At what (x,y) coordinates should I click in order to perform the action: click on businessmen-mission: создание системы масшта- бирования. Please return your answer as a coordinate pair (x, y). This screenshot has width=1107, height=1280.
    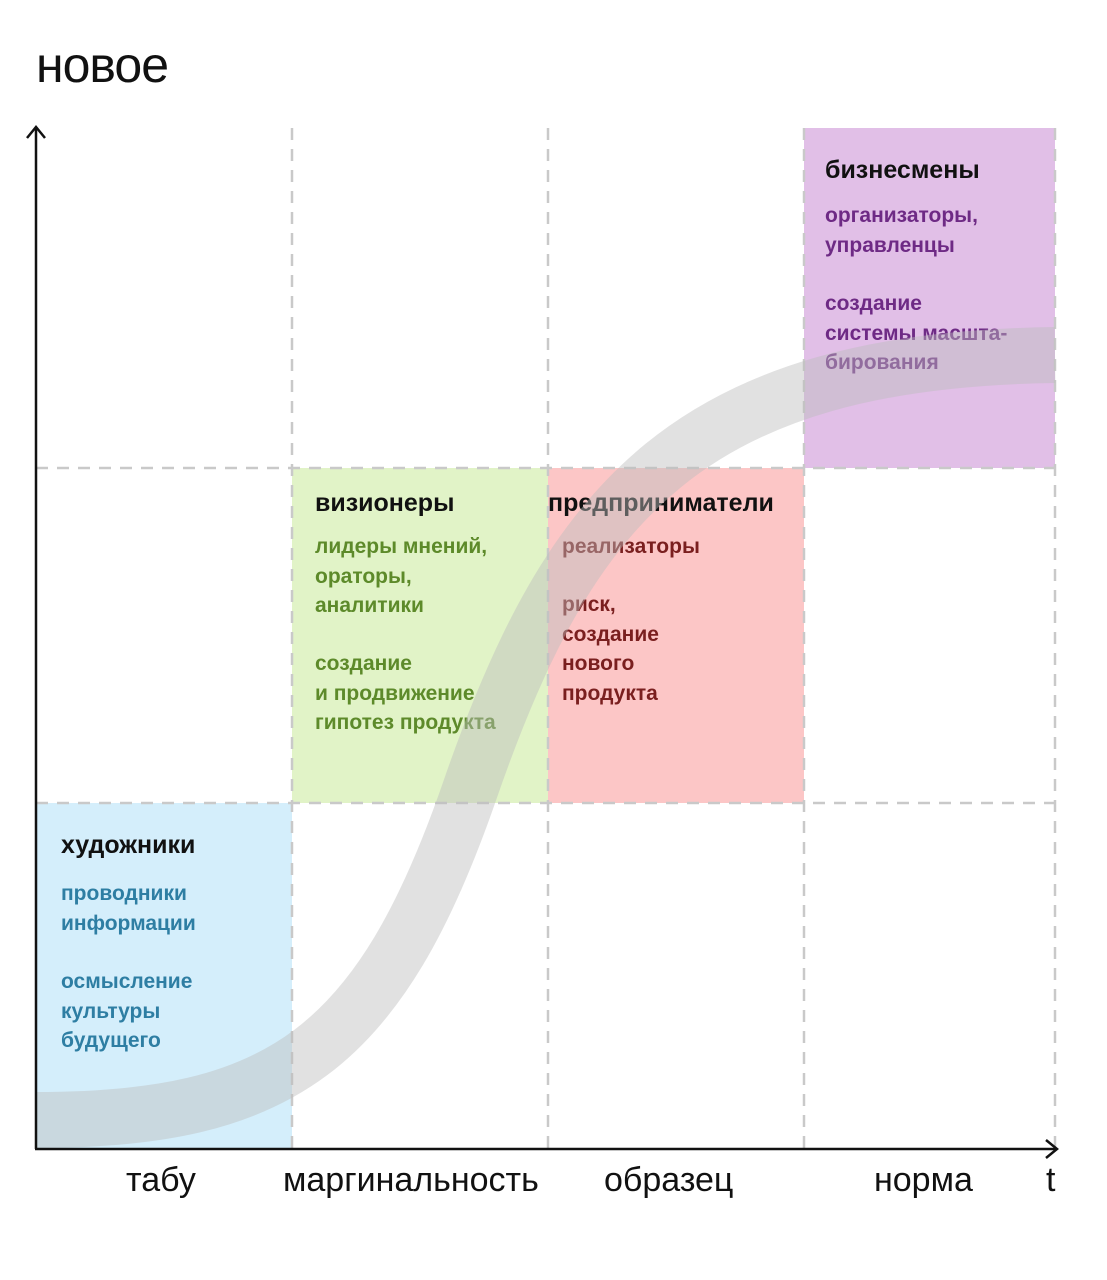
    Looking at the image, I should click on (916, 333).